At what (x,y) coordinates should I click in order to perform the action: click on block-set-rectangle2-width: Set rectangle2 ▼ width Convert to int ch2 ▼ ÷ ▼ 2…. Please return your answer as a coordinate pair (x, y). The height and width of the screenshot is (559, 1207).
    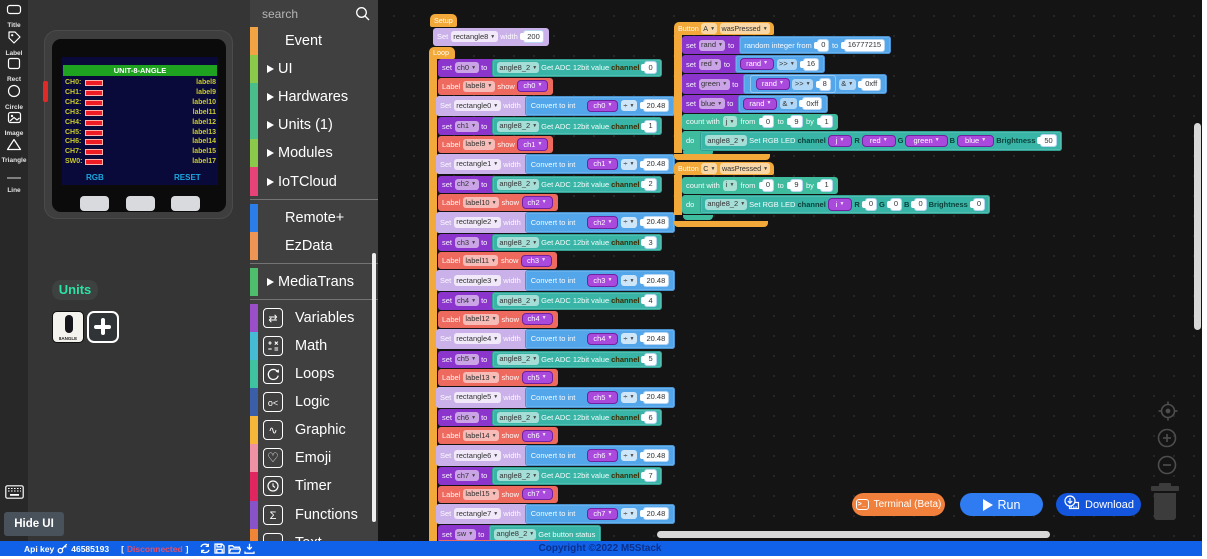
    Looking at the image, I should click on (555, 222).